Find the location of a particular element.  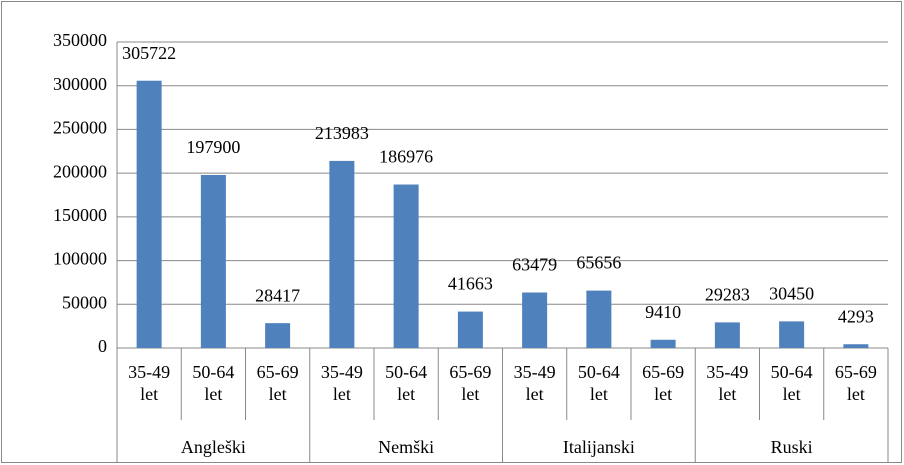

value-label: 305722 is located at coordinates (149, 53).